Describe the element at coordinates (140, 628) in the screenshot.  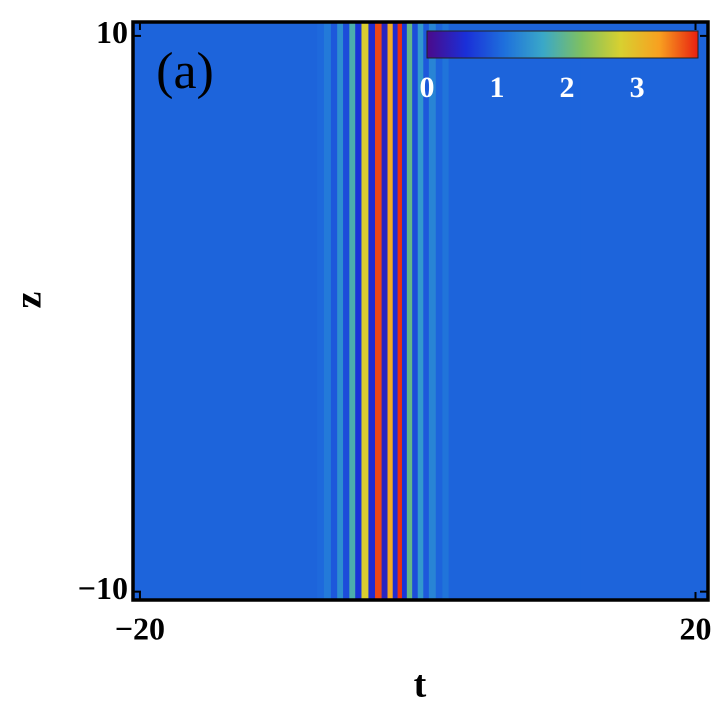
I see `x-tick-label: −20` at that location.